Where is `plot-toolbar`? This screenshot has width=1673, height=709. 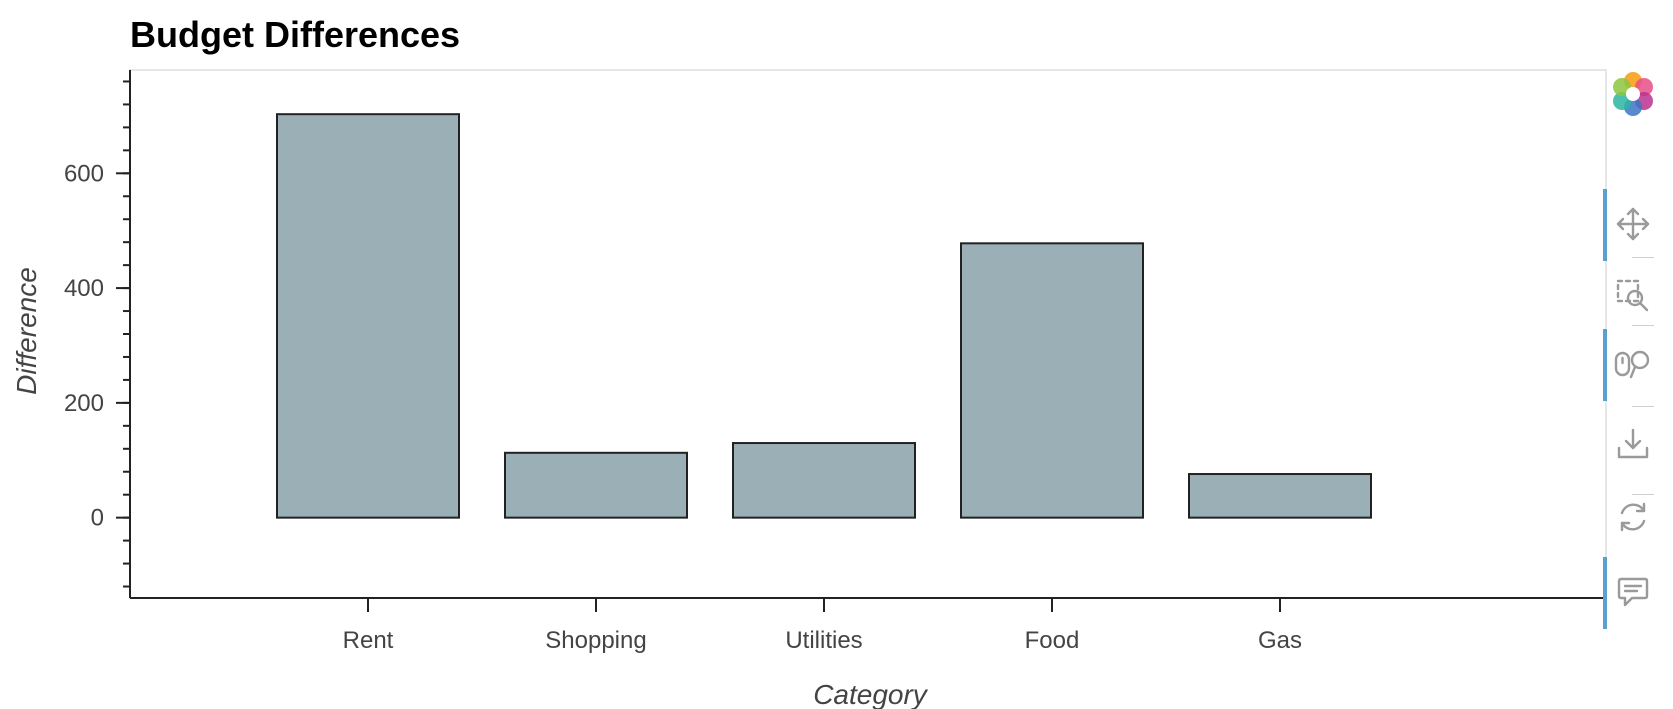
plot-toolbar is located at coordinates (1633, 345).